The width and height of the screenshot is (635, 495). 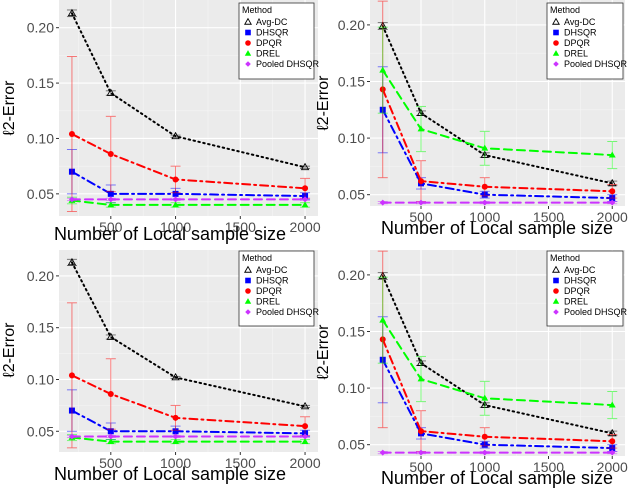 What do you see at coordinates (111, 227) in the screenshot?
I see `x-tick-label: 500` at bounding box center [111, 227].